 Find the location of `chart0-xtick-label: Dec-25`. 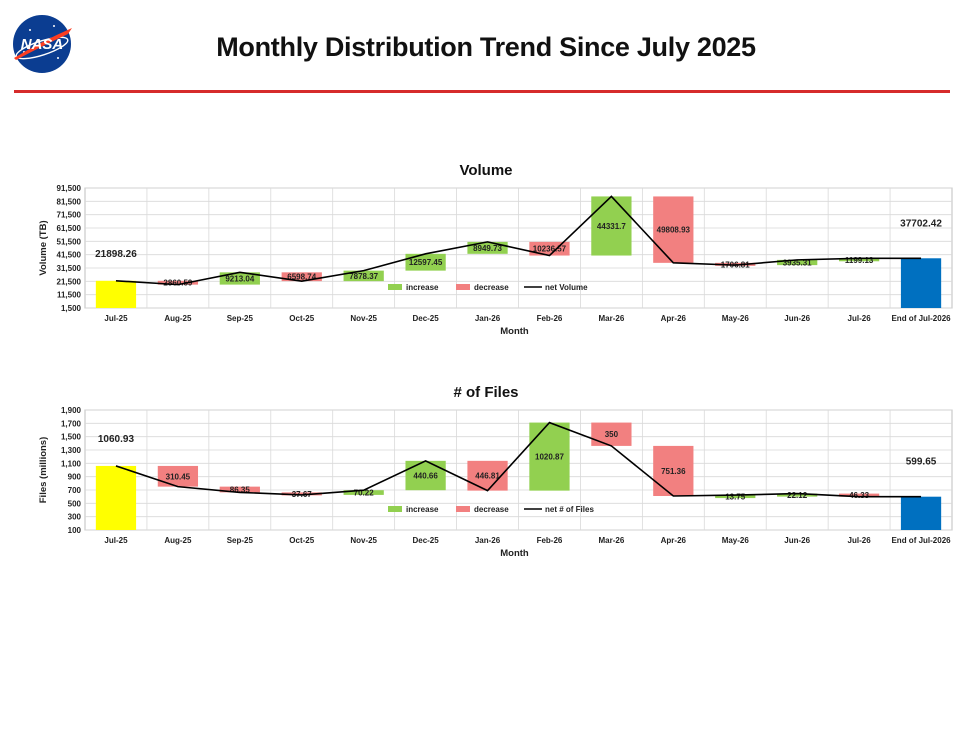

chart0-xtick-label: Dec-25 is located at coordinates (425, 318).